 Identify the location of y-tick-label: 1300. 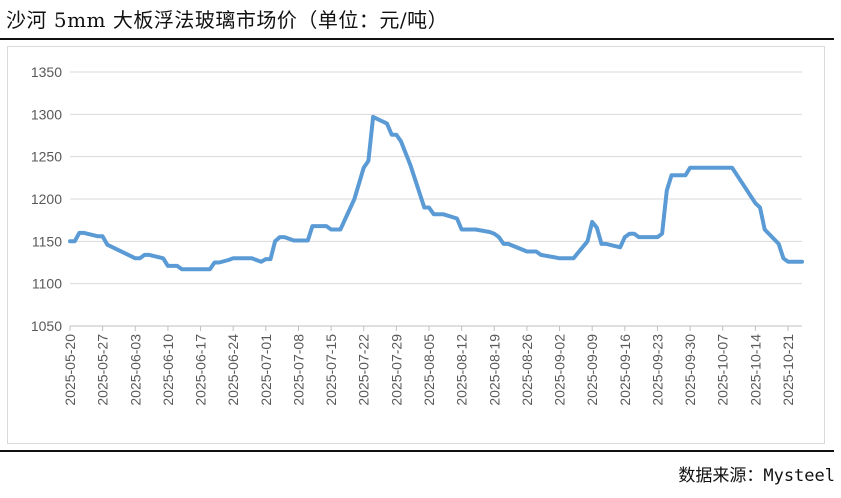
(46, 114).